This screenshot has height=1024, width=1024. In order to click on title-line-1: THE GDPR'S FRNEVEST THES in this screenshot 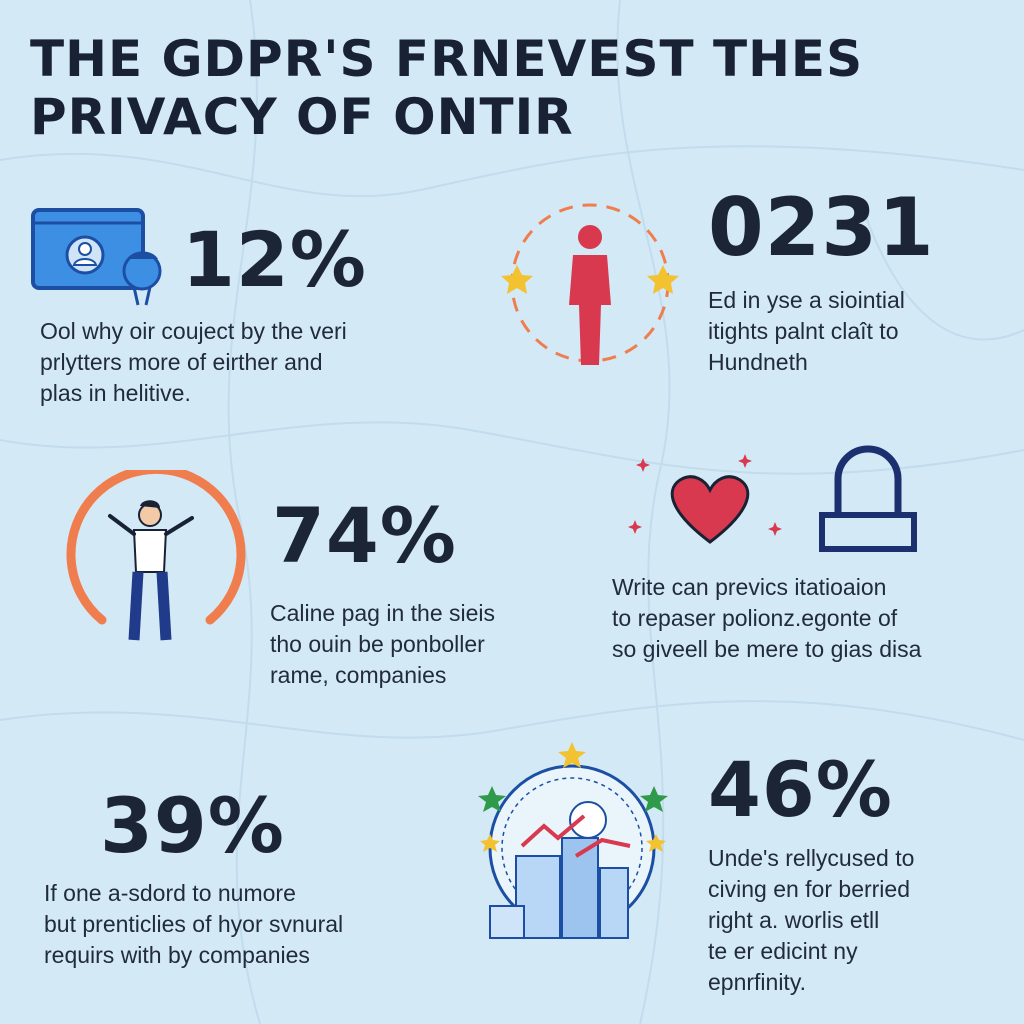, I will do `click(447, 59)`.